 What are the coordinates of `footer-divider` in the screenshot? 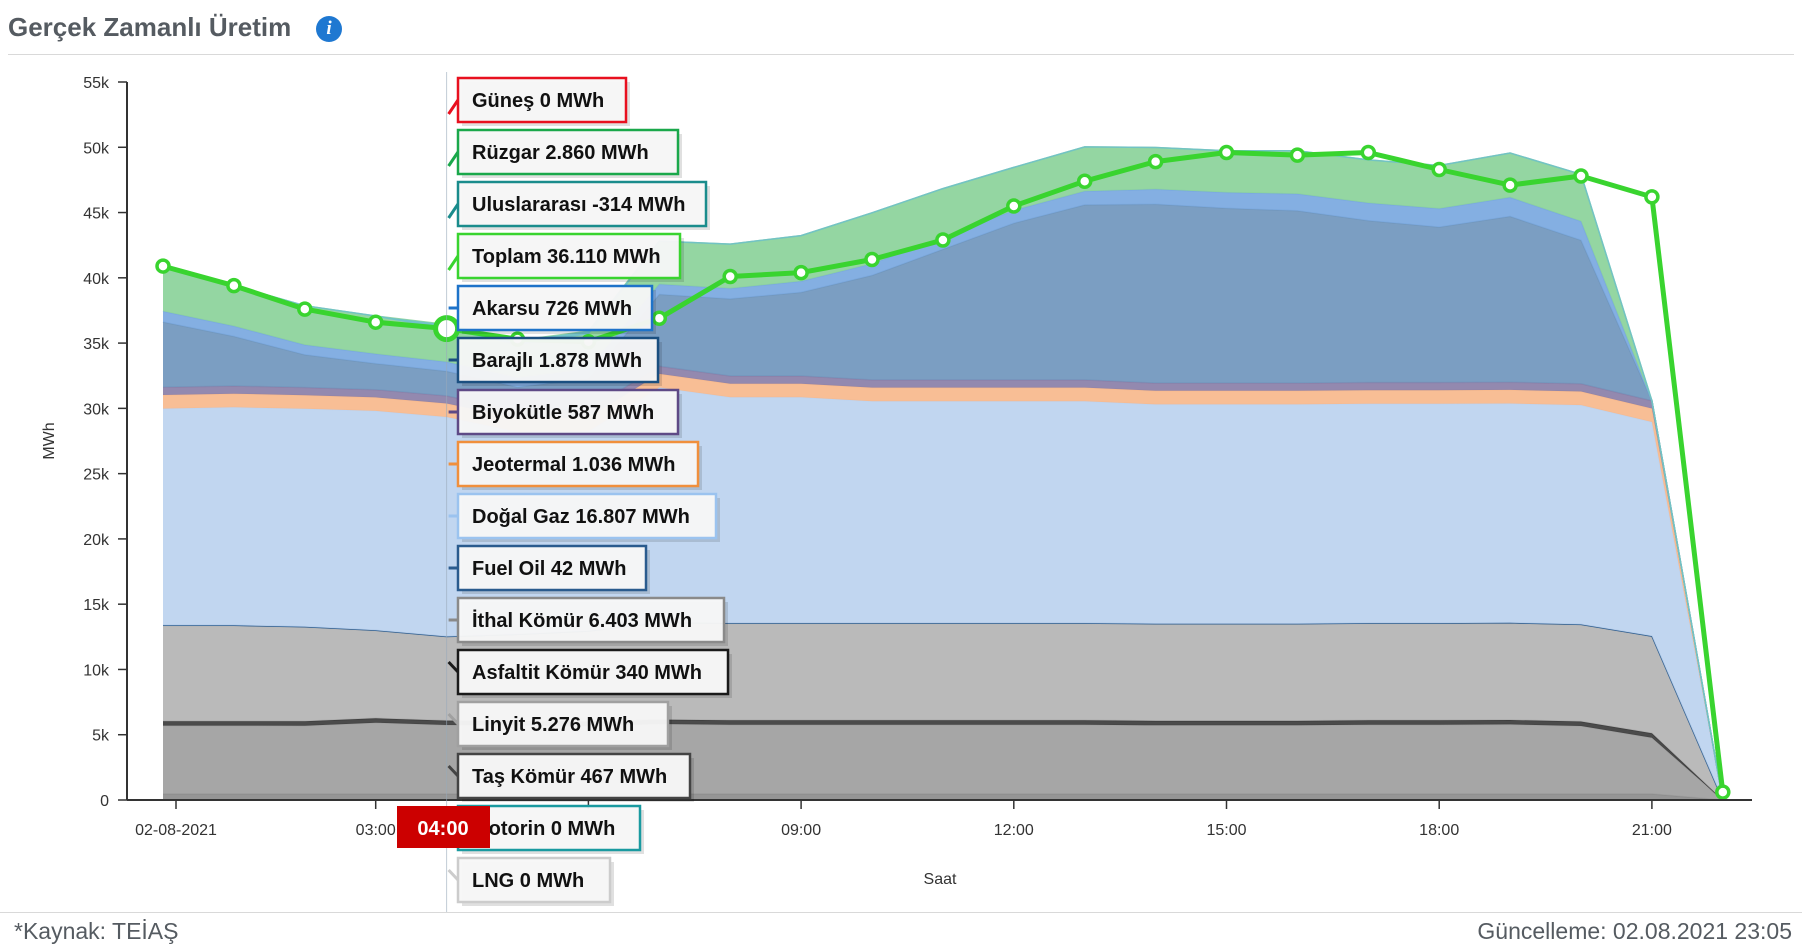 It's located at (901, 912).